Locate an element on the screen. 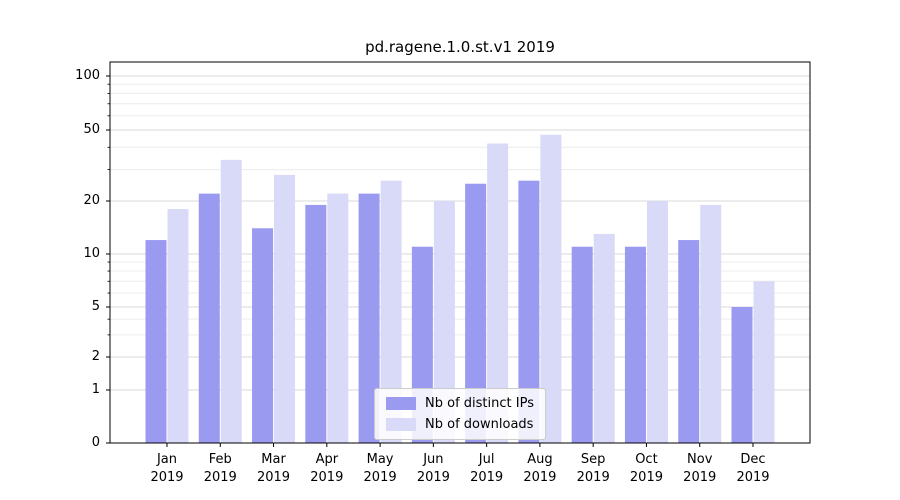 Image resolution: width=900 pixels, height=500 pixels. x-tick-label: Feb 2019 is located at coordinates (220, 469).